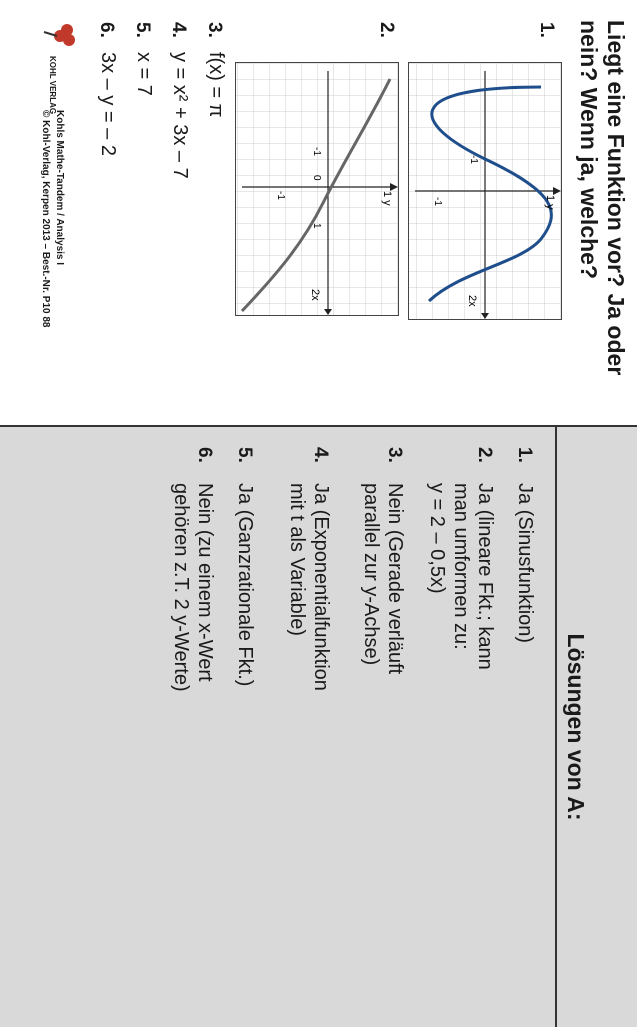 Image resolution: width=637 pixels, height=1027 pixels. Describe the element at coordinates (550, 202) in the screenshot. I see `graph-1-y-label: 1 y` at that location.